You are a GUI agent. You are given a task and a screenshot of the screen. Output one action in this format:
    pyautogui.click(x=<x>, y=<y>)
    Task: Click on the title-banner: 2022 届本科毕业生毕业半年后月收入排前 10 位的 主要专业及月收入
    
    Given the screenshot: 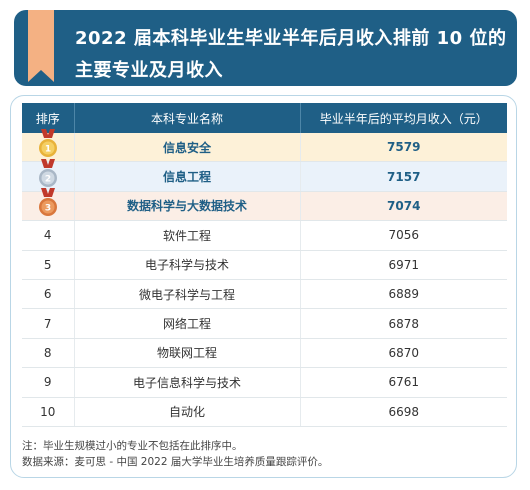 What is the action you would take?
    pyautogui.click(x=265, y=48)
    